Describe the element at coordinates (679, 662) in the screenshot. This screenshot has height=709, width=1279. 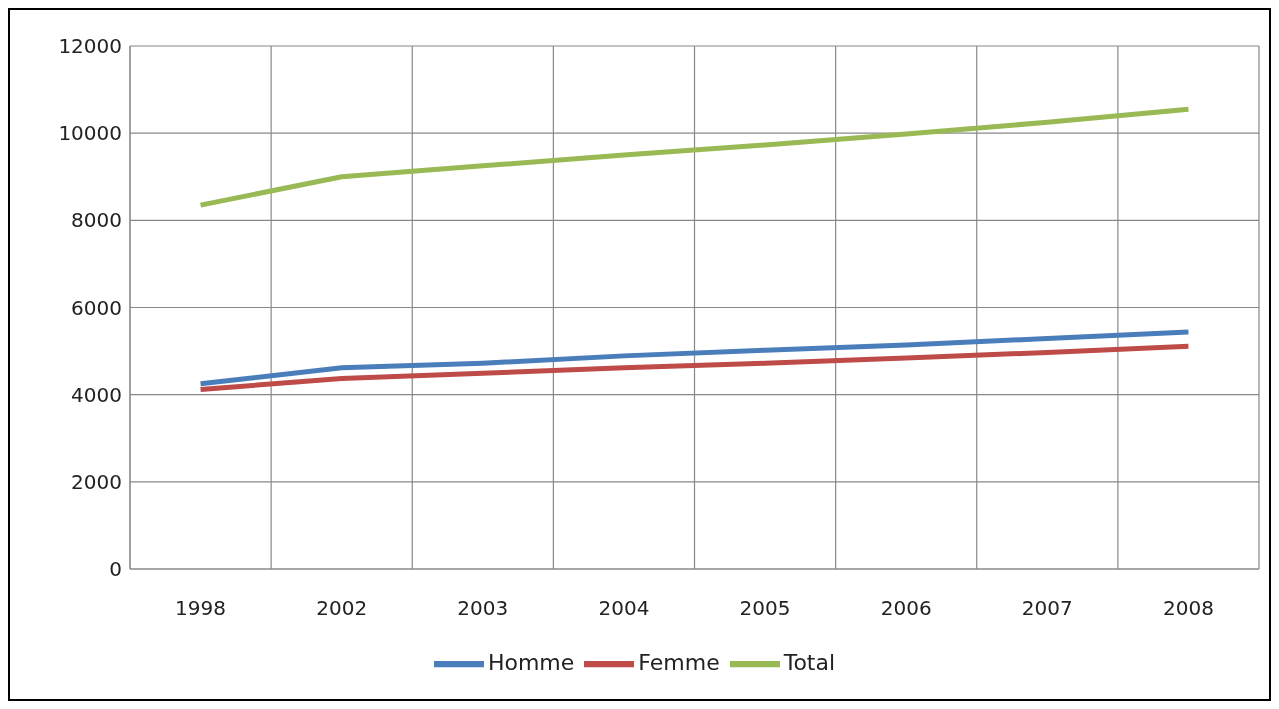
I see `legend-label: Femme` at that location.